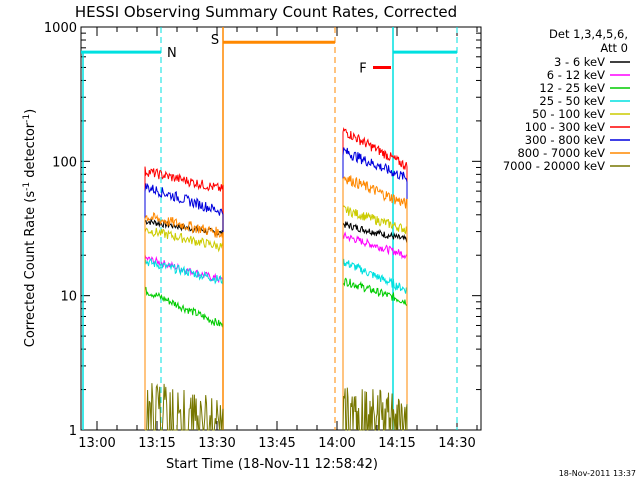 Image resolution: width=640 pixels, height=480 pixels. What do you see at coordinates (572, 101) in the screenshot?
I see `legend-entry-label: 25 - 50 keV` at bounding box center [572, 101].